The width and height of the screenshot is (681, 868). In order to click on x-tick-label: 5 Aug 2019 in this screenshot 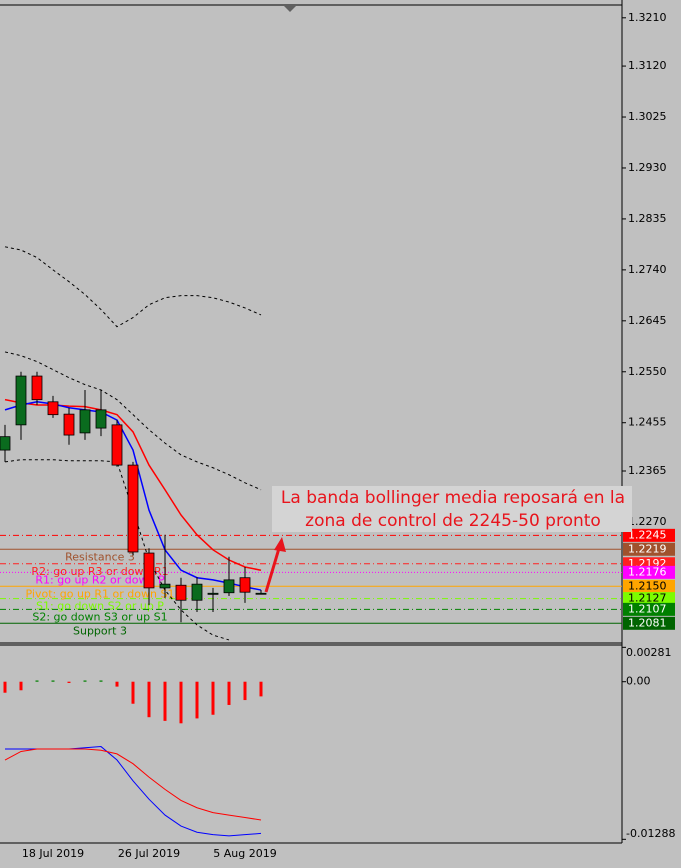, I will do `click(244, 853)`.